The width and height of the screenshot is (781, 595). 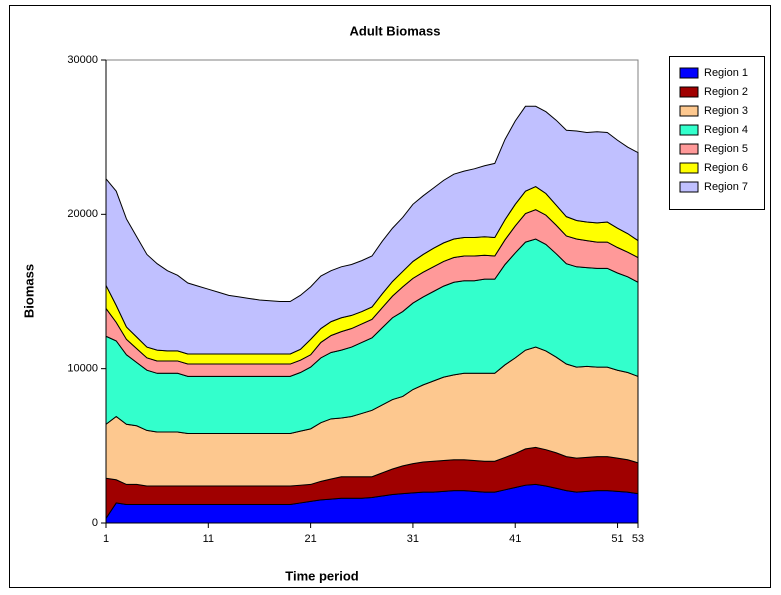 I want to click on x-tick-label: 51, so click(x=617, y=539).